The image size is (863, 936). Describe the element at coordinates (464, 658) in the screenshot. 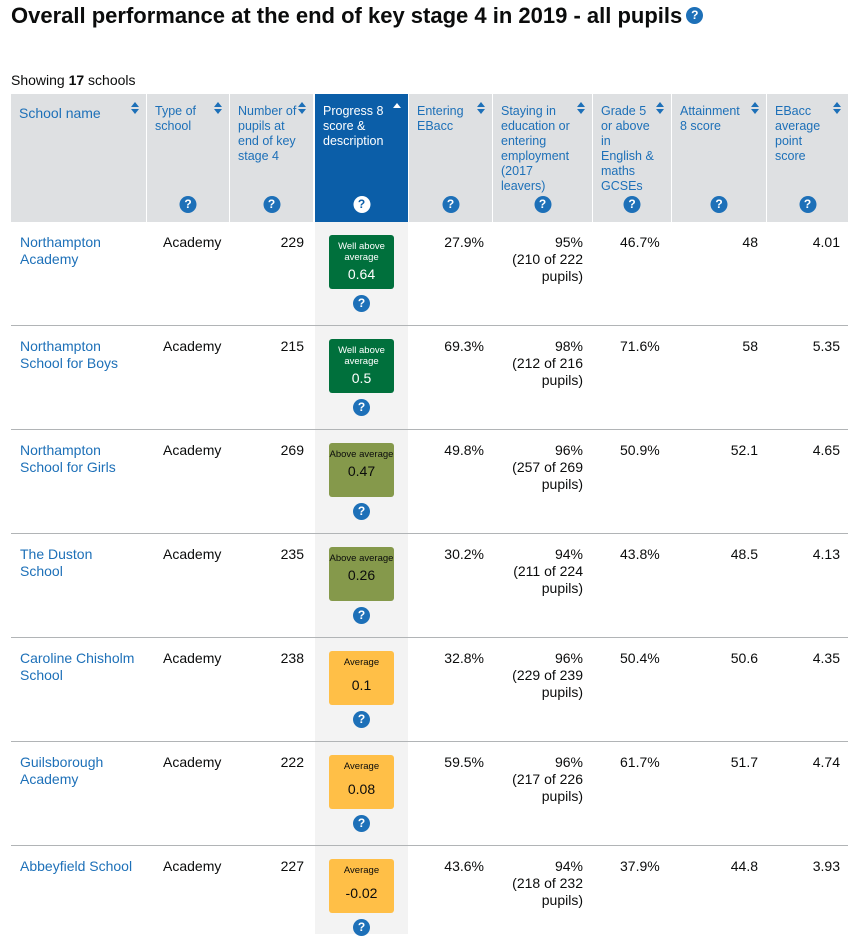

I see `entering-ebacc-value: 32.8%` at that location.